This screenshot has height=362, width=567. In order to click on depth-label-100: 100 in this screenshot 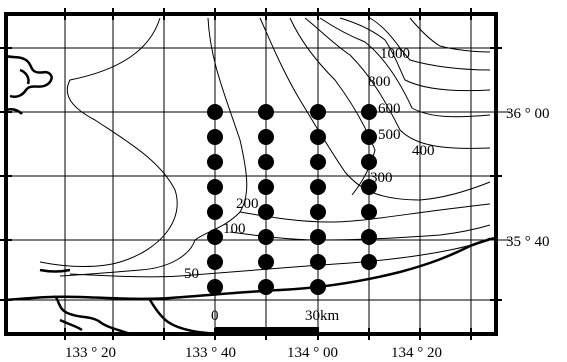, I will do `click(234, 229)`.